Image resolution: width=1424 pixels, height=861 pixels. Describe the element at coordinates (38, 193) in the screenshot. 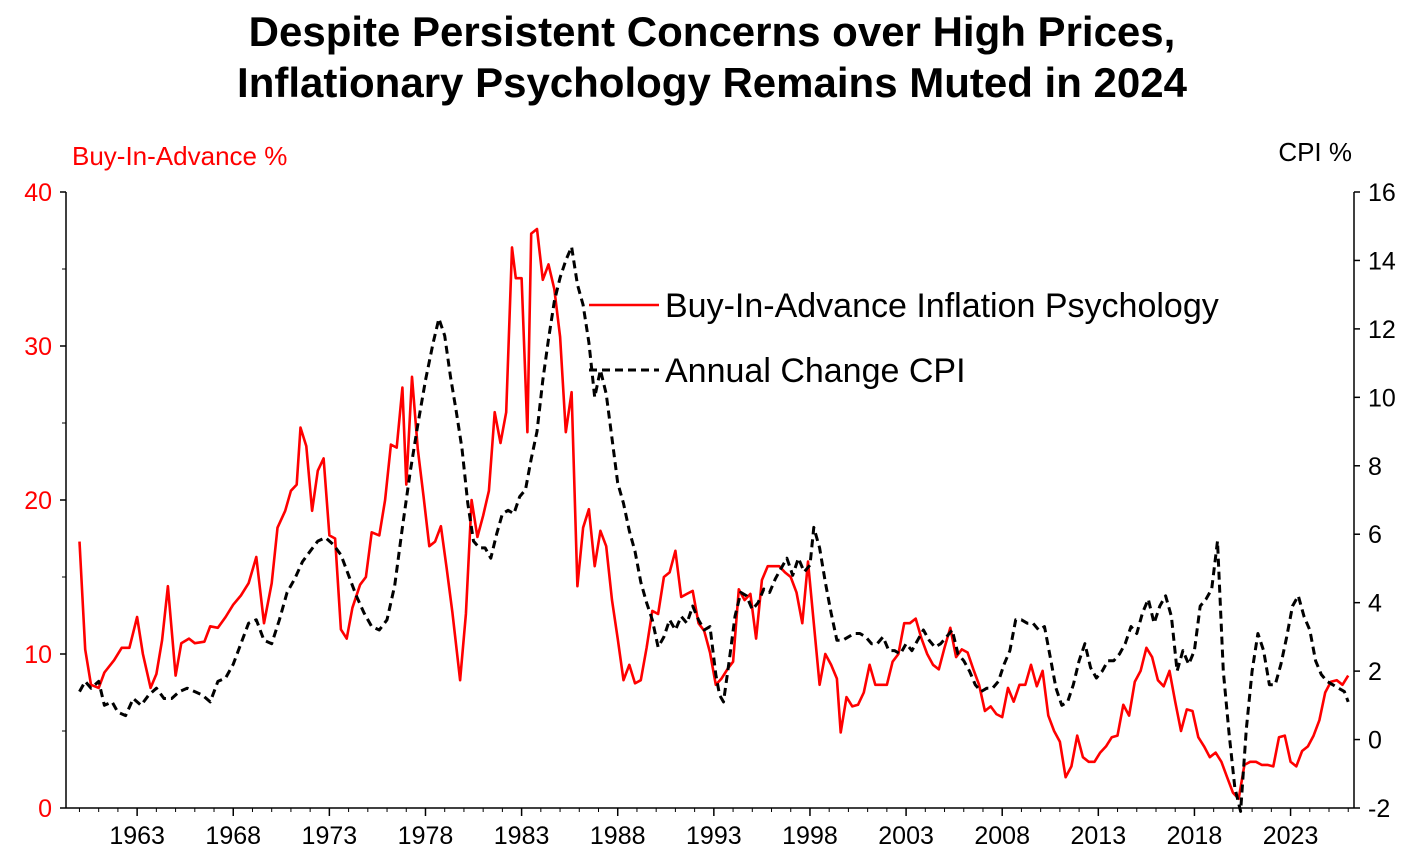

I see `left-tick-label: 40` at that location.